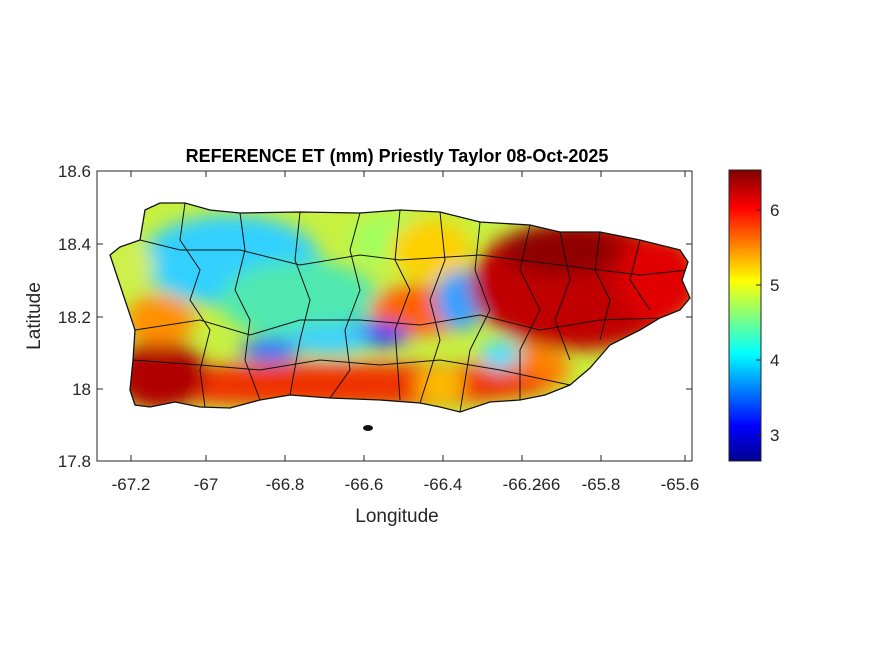  What do you see at coordinates (774, 435) in the screenshot?
I see `colorbar-tick-label: 3` at bounding box center [774, 435].